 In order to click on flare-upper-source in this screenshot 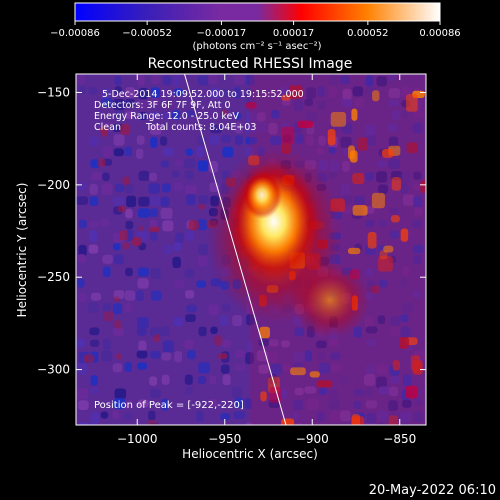, I will do `click(262, 195)`.